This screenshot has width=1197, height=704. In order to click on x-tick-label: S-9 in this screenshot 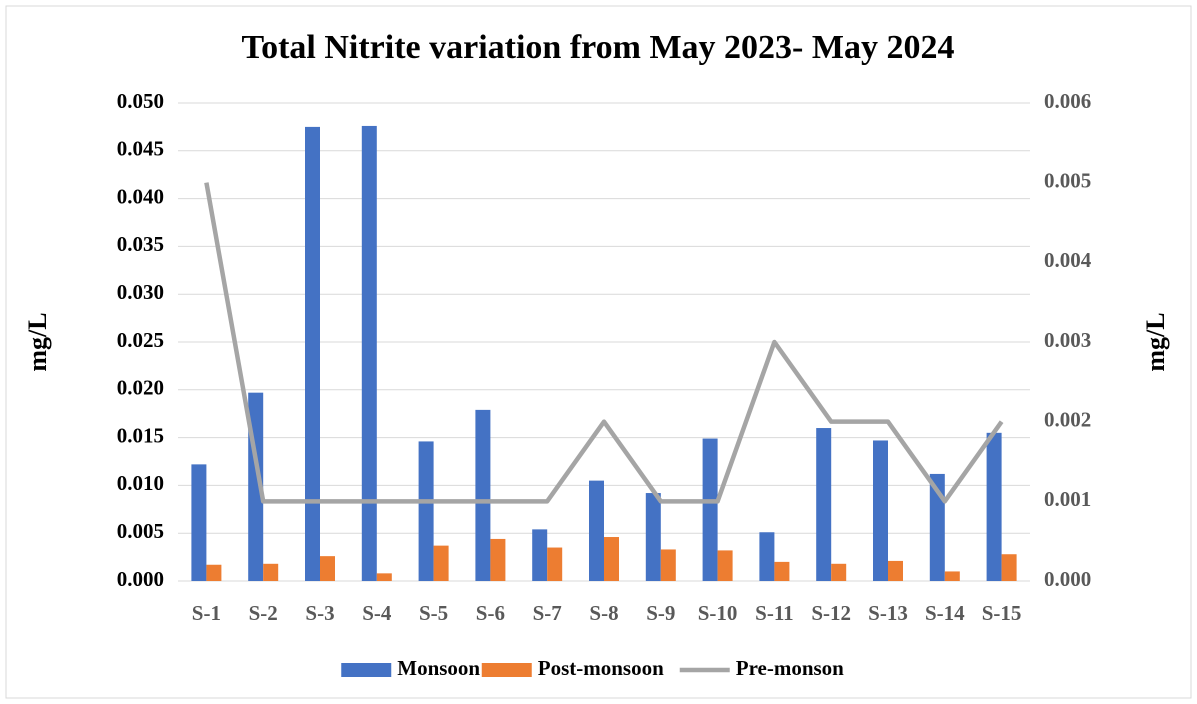, I will do `click(660, 613)`.